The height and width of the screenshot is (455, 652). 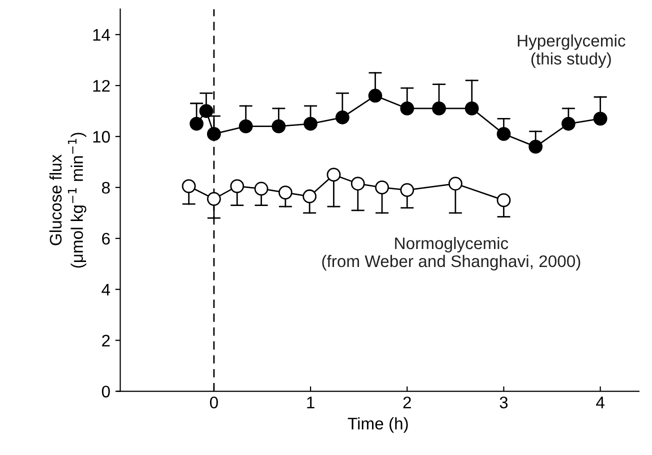 I want to click on y-tick-label: 2, so click(x=106, y=340).